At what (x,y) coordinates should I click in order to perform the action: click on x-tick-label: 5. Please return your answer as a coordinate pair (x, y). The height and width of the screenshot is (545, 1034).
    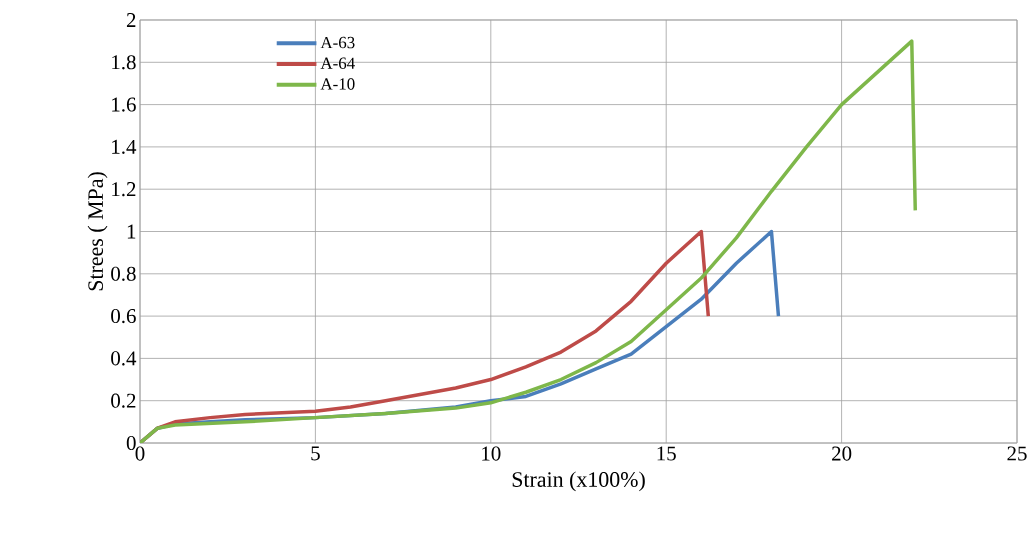
    Looking at the image, I should click on (315, 453).